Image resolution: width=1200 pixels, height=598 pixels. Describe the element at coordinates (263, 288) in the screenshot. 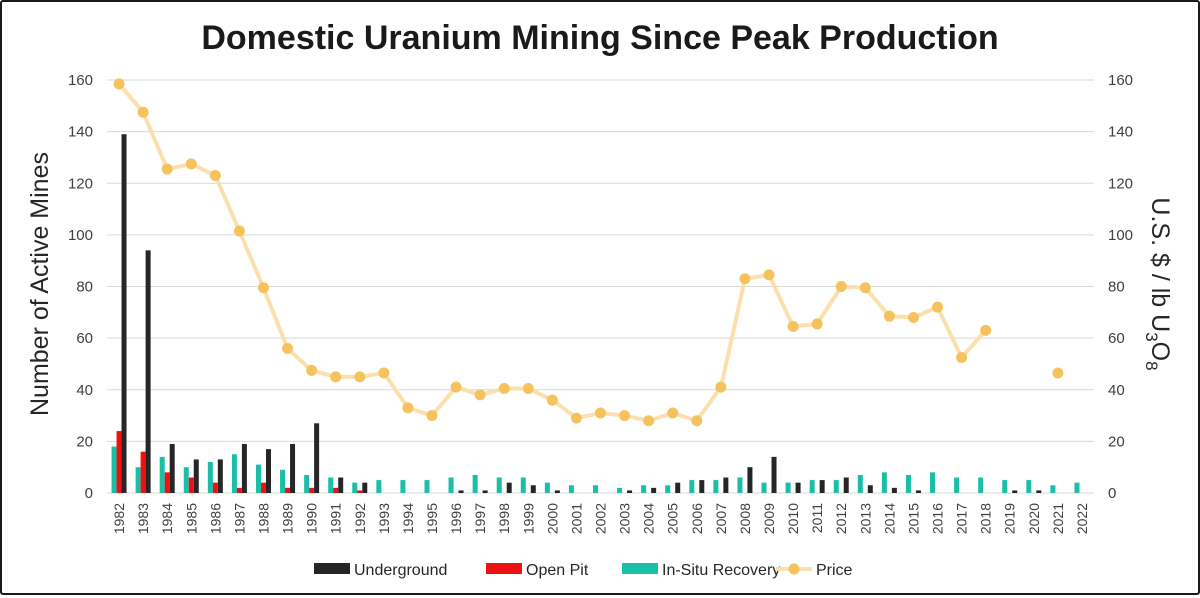

I see `price-point-1988` at that location.